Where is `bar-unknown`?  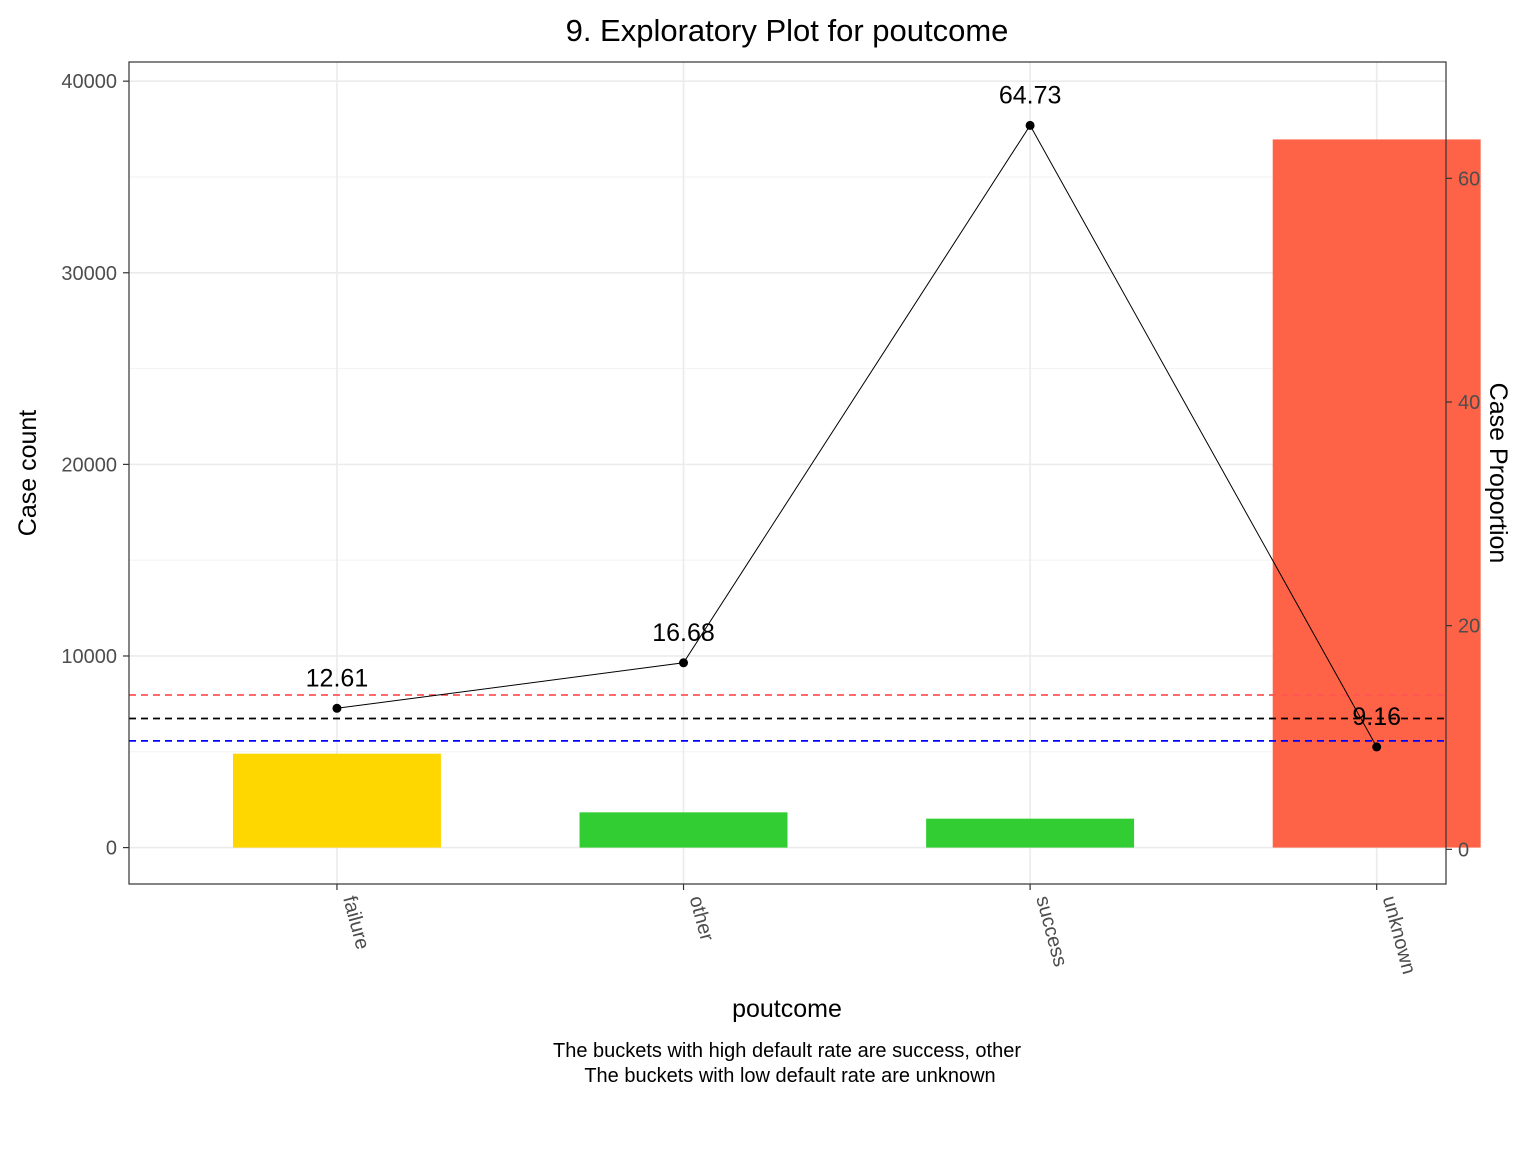
bar-unknown is located at coordinates (1376, 493).